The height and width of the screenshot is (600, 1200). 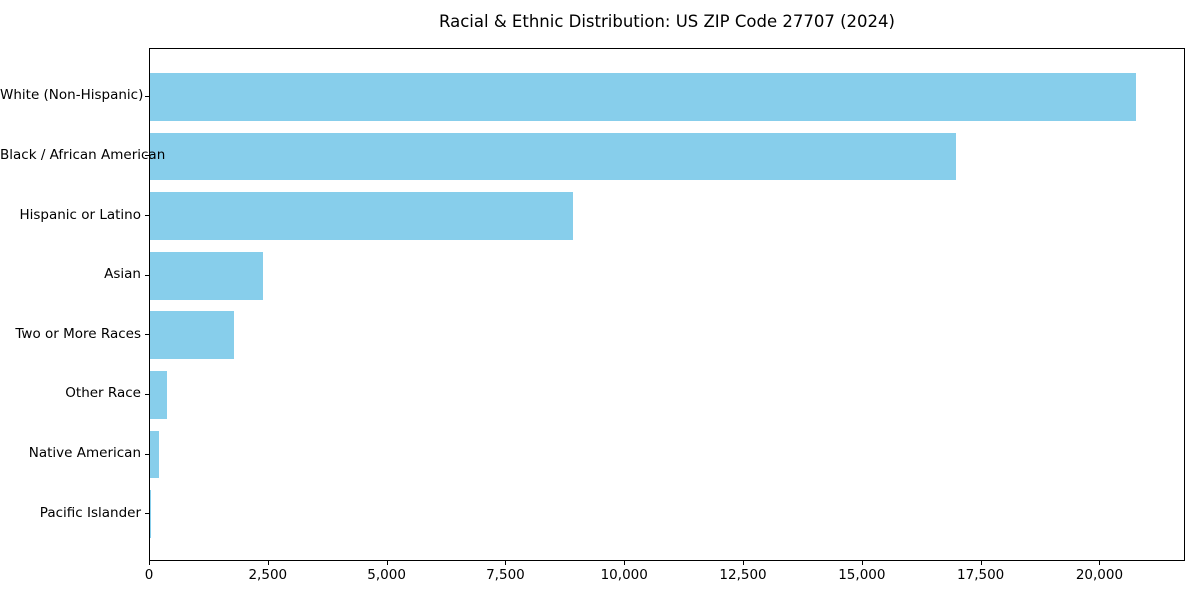 I want to click on y-tick-label: Other Race, so click(x=103, y=393).